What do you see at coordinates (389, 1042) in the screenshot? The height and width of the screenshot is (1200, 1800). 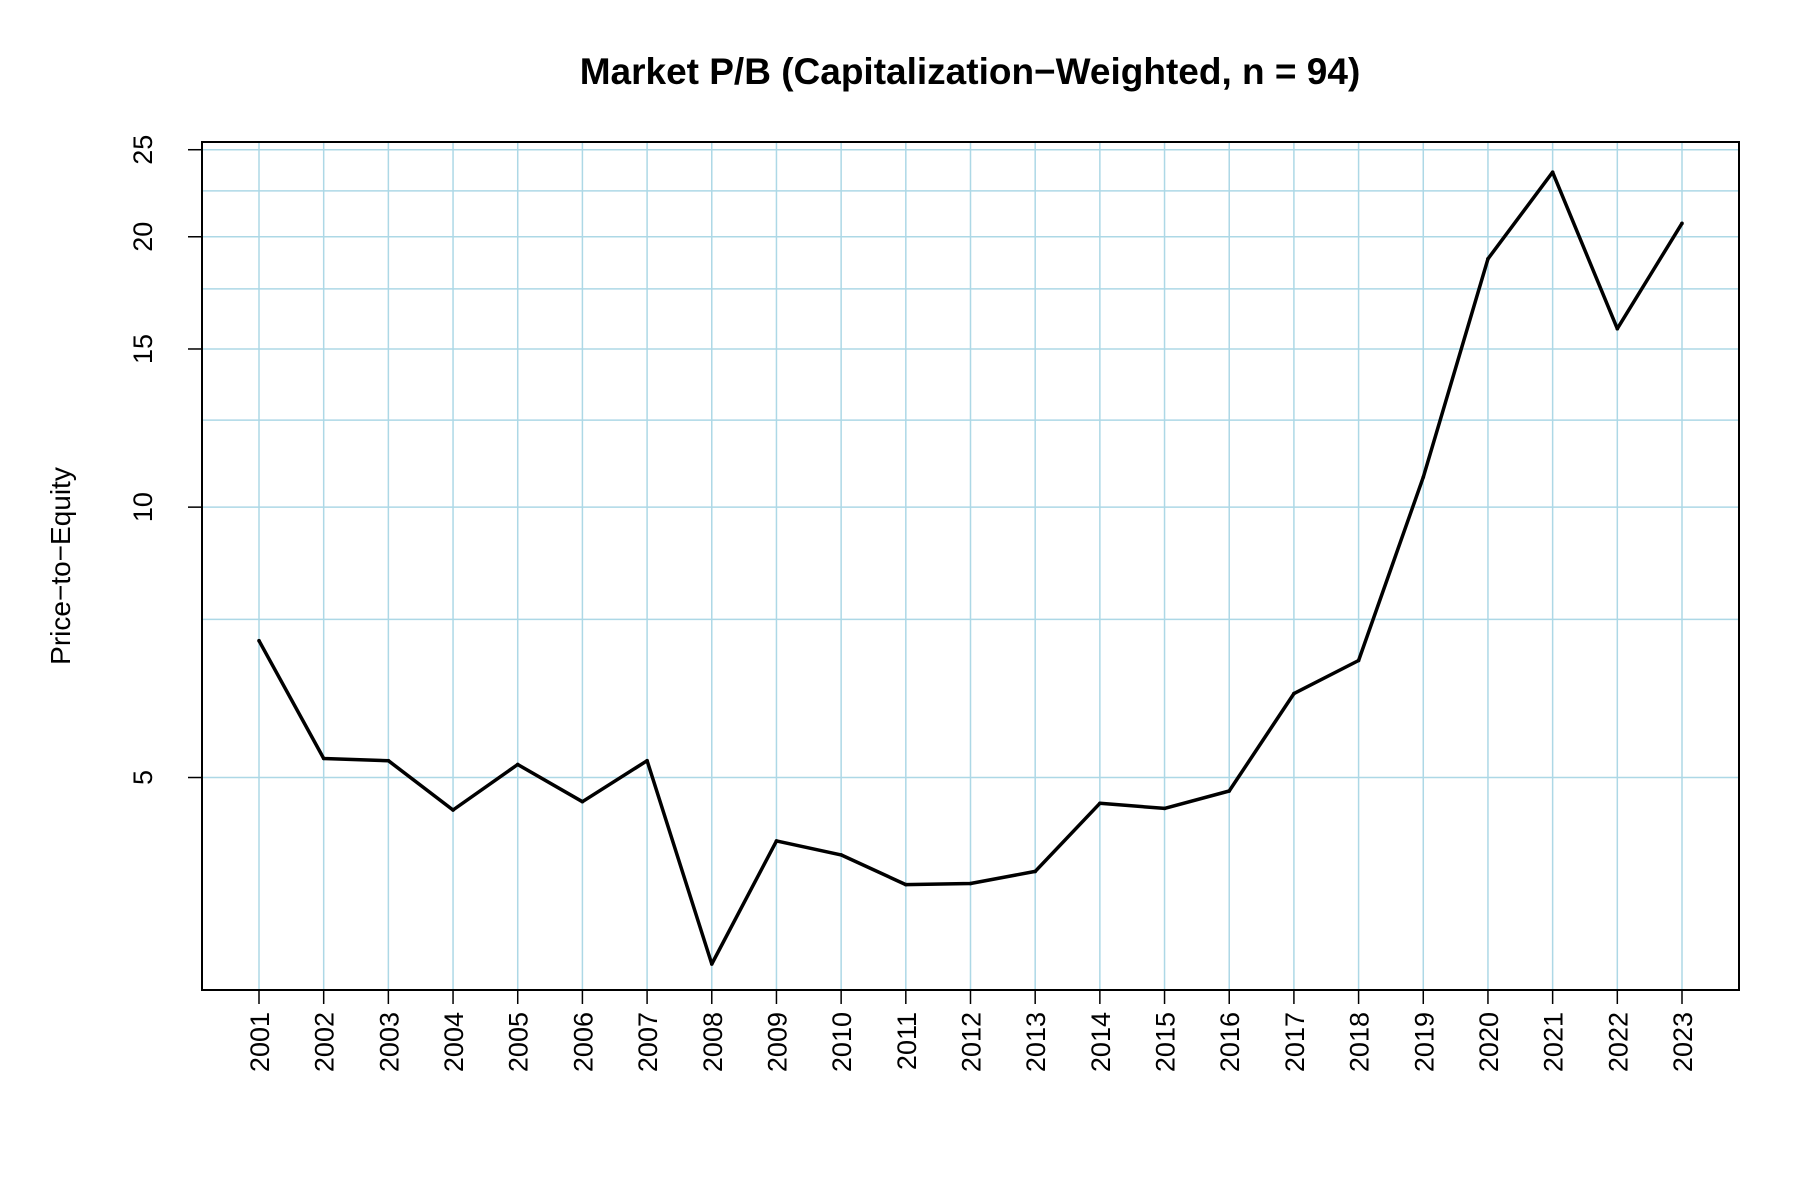 I see `x-tick-label: 2003` at bounding box center [389, 1042].